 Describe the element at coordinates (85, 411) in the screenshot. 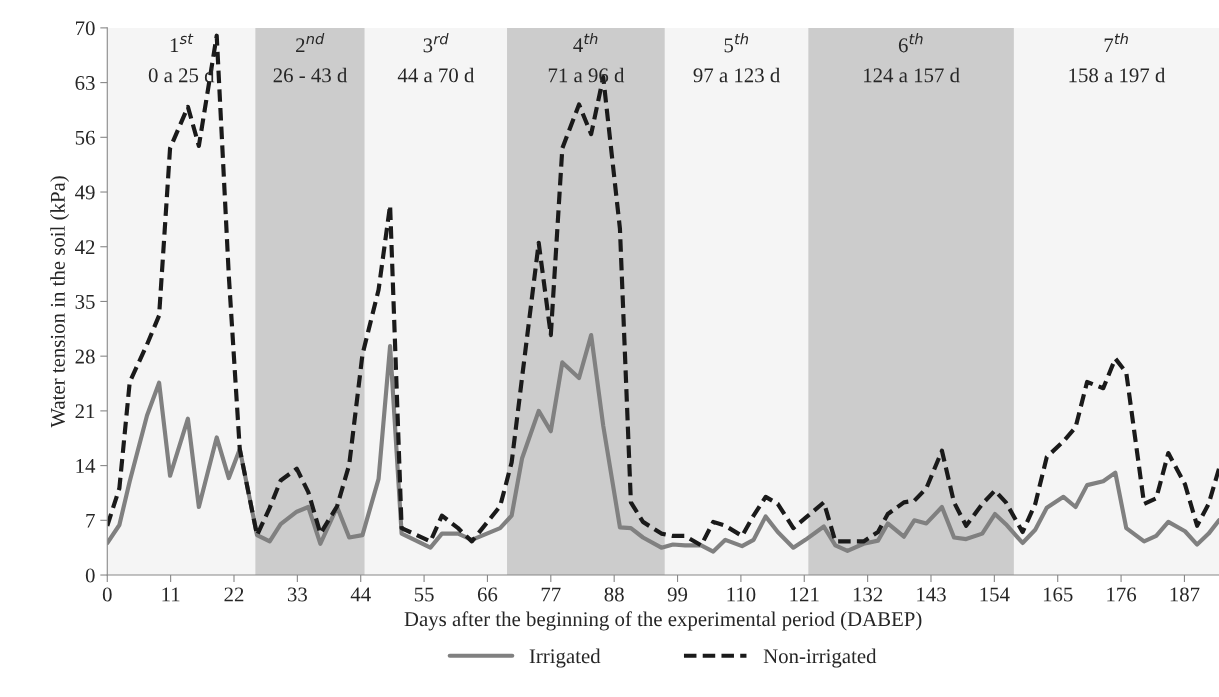

I see `y-tick-label: 21` at that location.